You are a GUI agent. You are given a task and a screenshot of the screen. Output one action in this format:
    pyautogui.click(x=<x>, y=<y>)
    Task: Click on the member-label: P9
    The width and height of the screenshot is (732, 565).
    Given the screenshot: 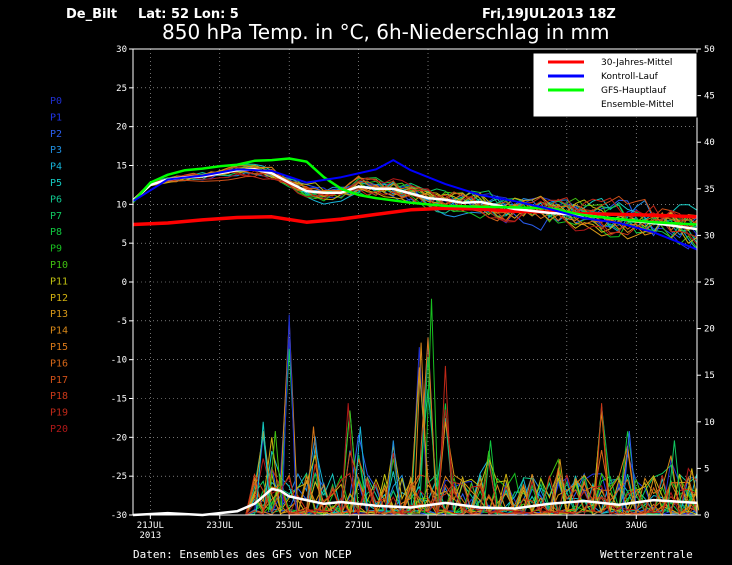 What is the action you would take?
    pyautogui.click(x=56, y=249)
    